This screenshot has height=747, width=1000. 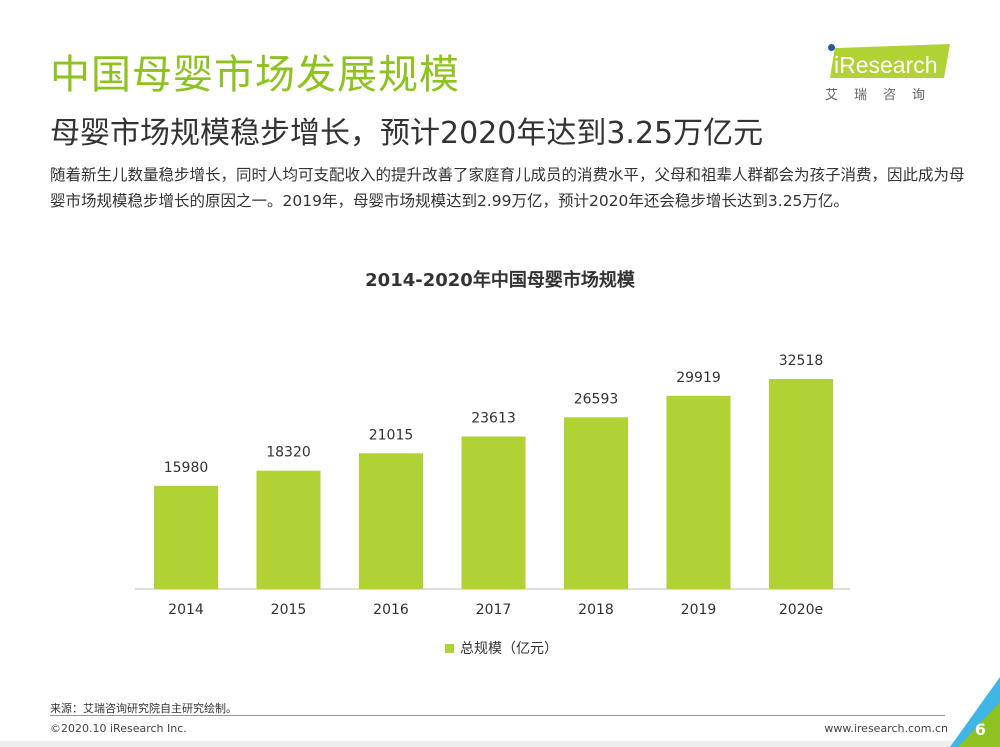 I want to click on data-label: 23613, so click(x=493, y=419).